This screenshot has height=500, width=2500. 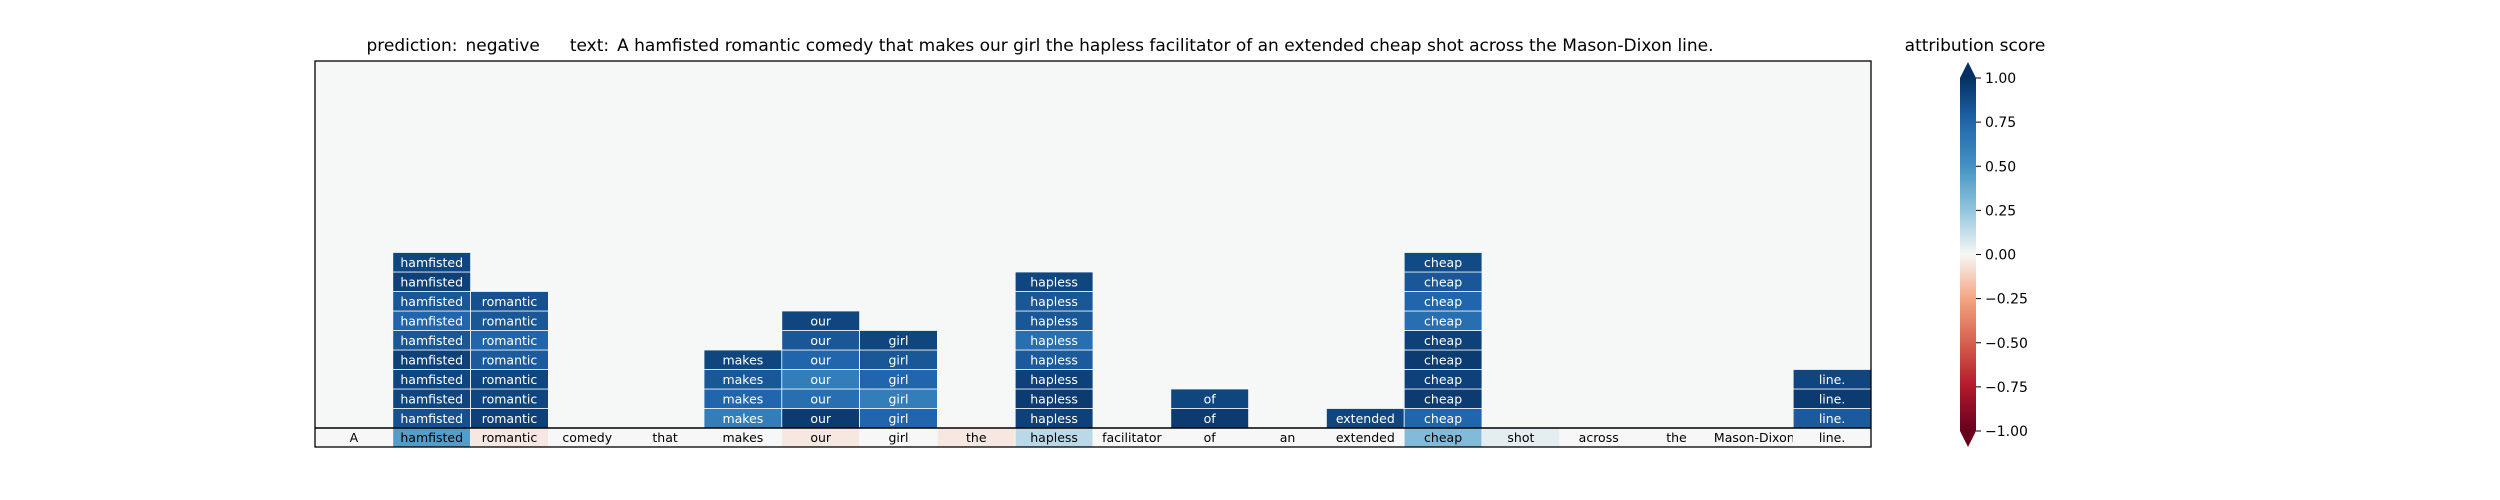 I want to click on colorbar-tick-label: 0.50, so click(x=2000, y=167).